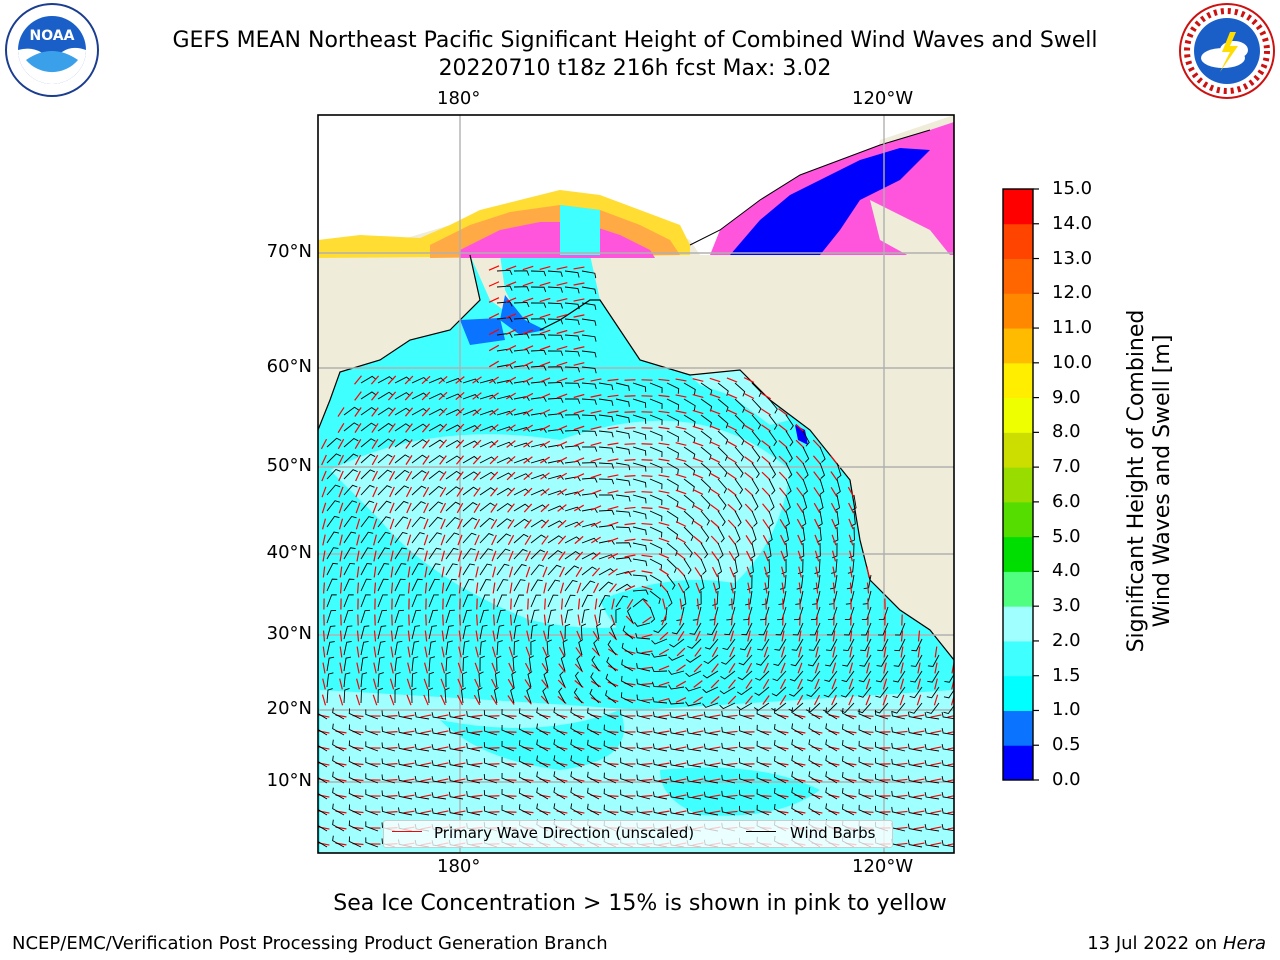 The height and width of the screenshot is (960, 1280). I want to click on colorbar-tick-label: 6.0, so click(1066, 501).